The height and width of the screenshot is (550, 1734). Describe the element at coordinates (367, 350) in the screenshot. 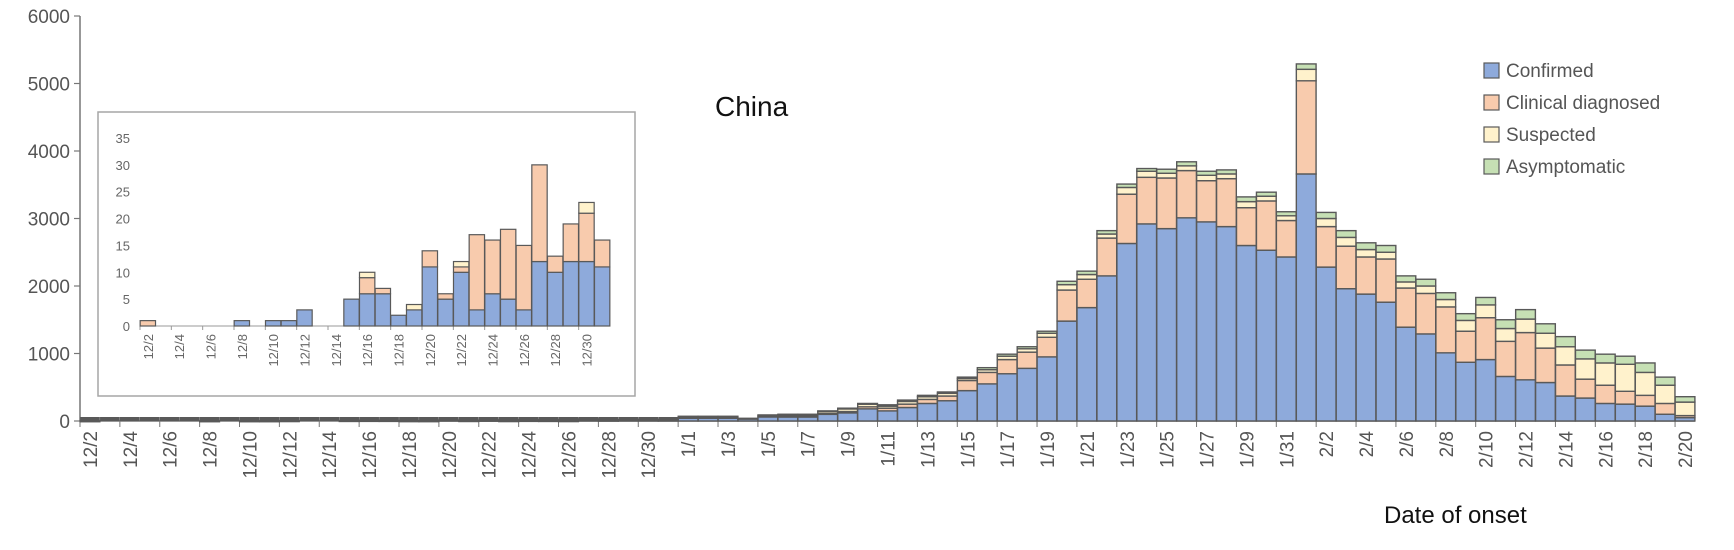

I see `inset-x-tick-label: 12/16` at that location.